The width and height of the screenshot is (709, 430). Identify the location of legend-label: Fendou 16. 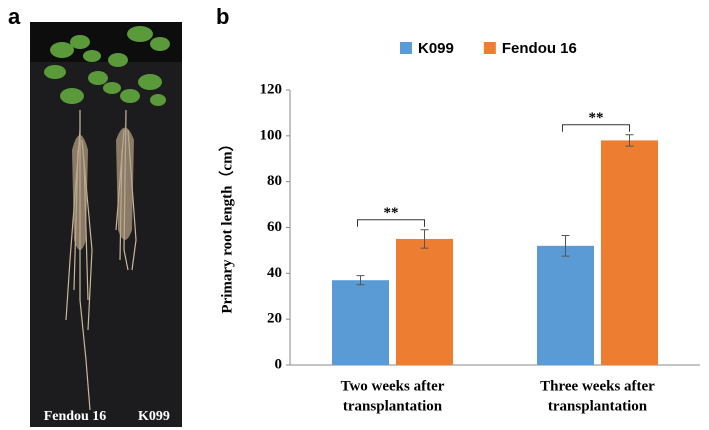
(539, 48).